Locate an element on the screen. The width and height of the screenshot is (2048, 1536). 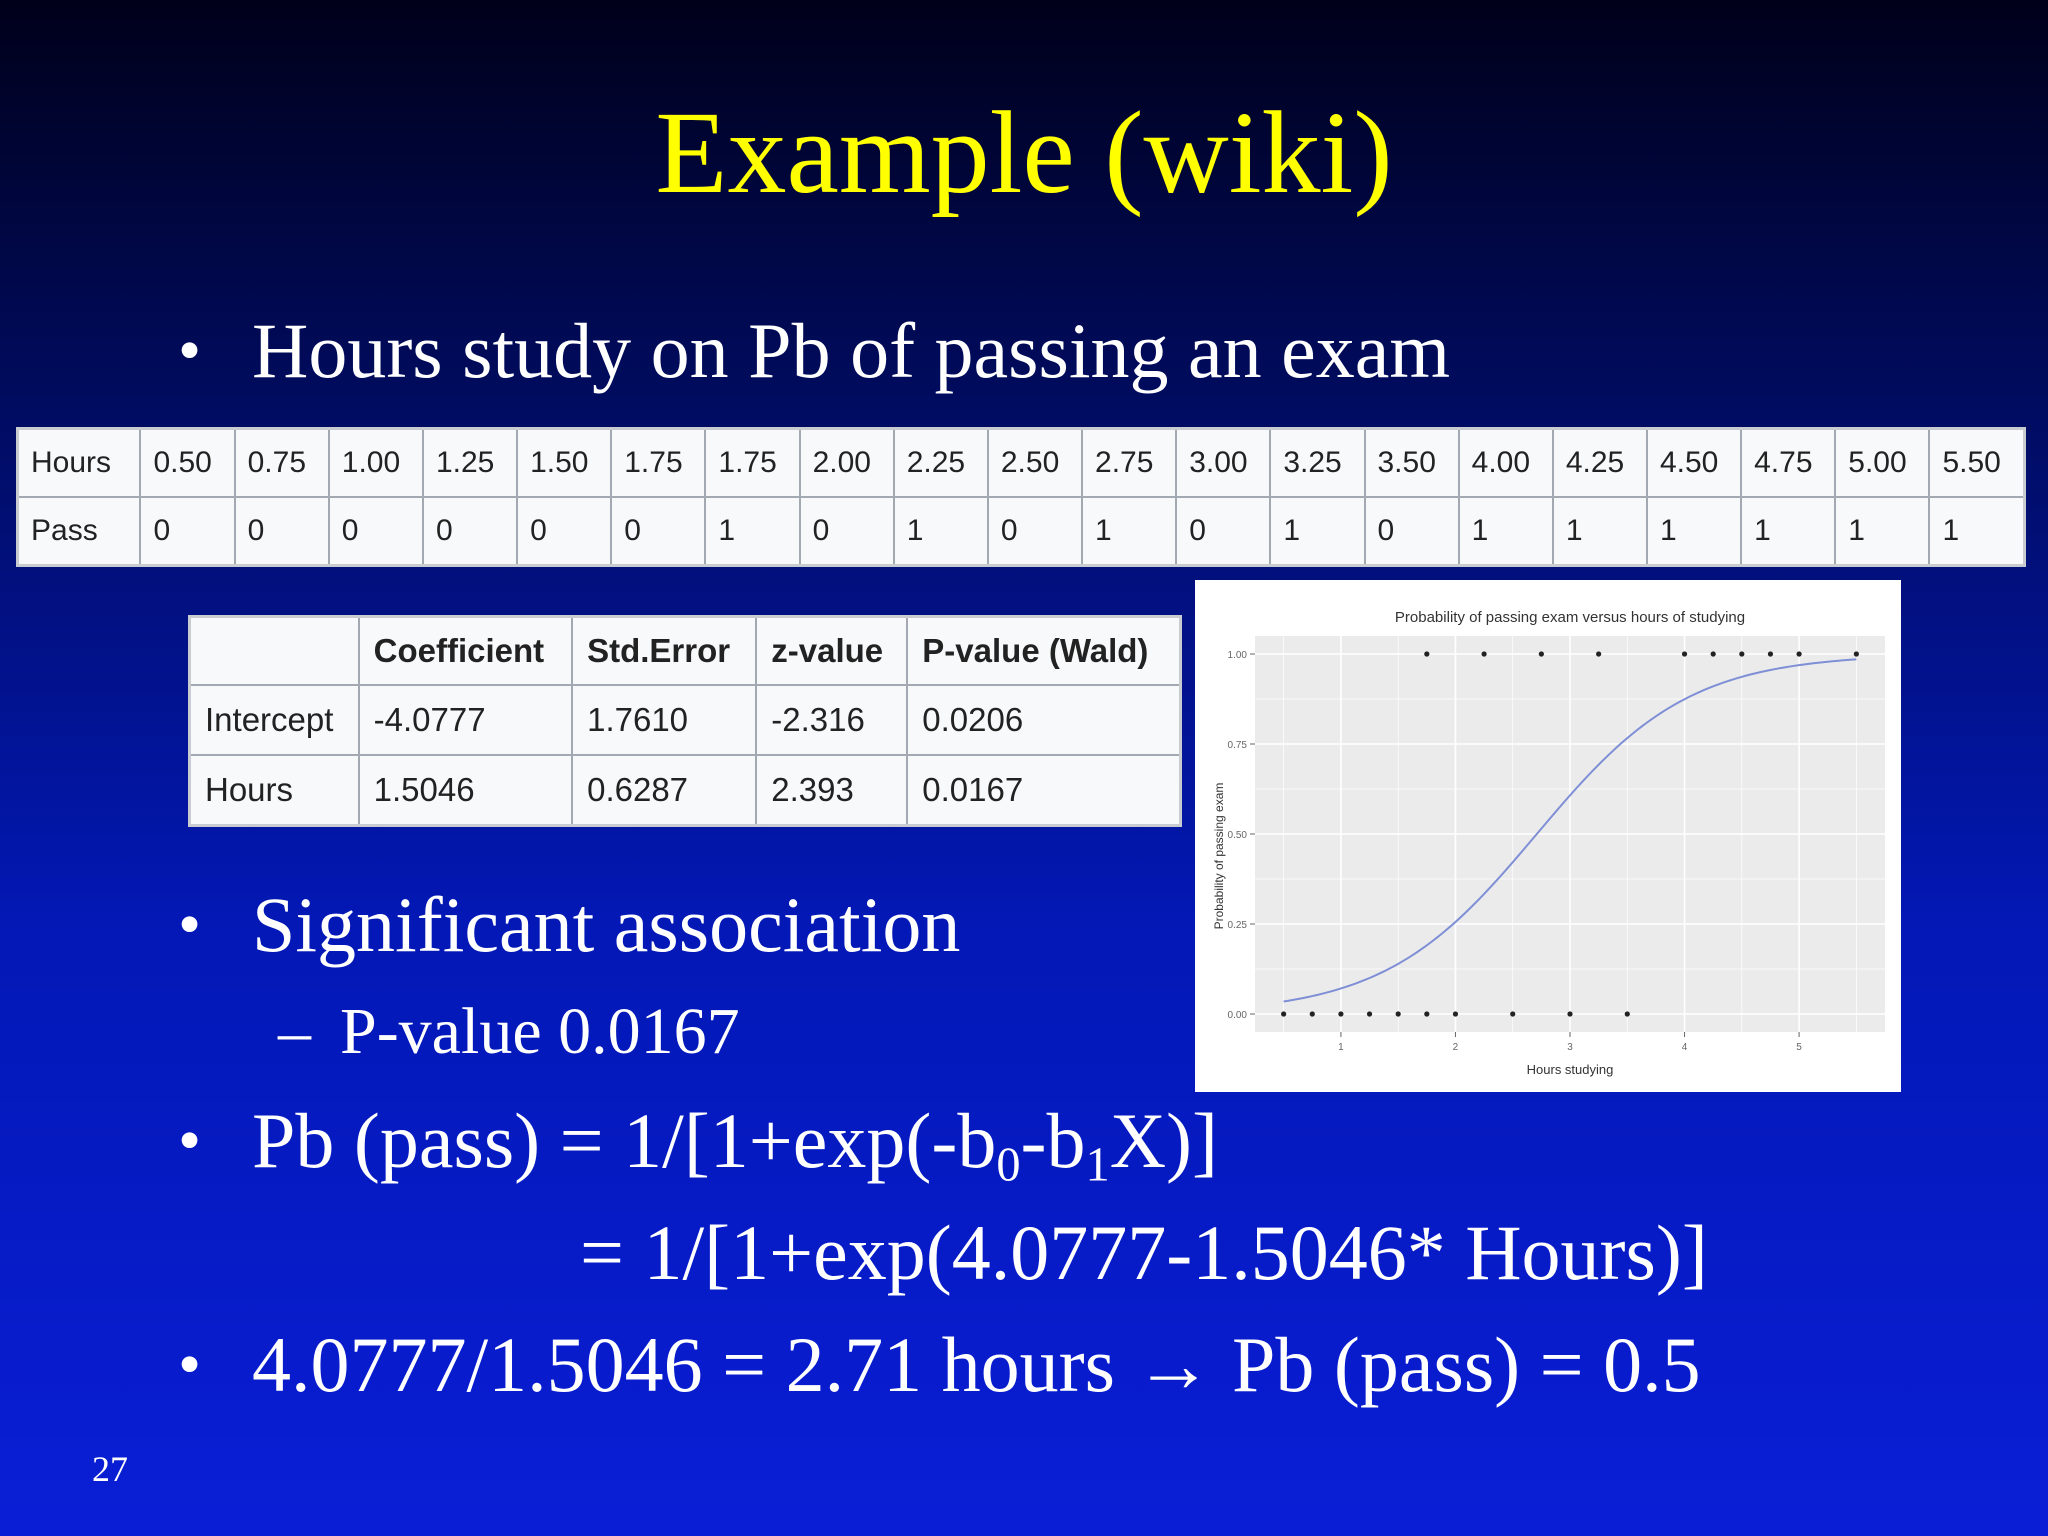
table-cell-hours: 3.00 is located at coordinates (1223, 462).